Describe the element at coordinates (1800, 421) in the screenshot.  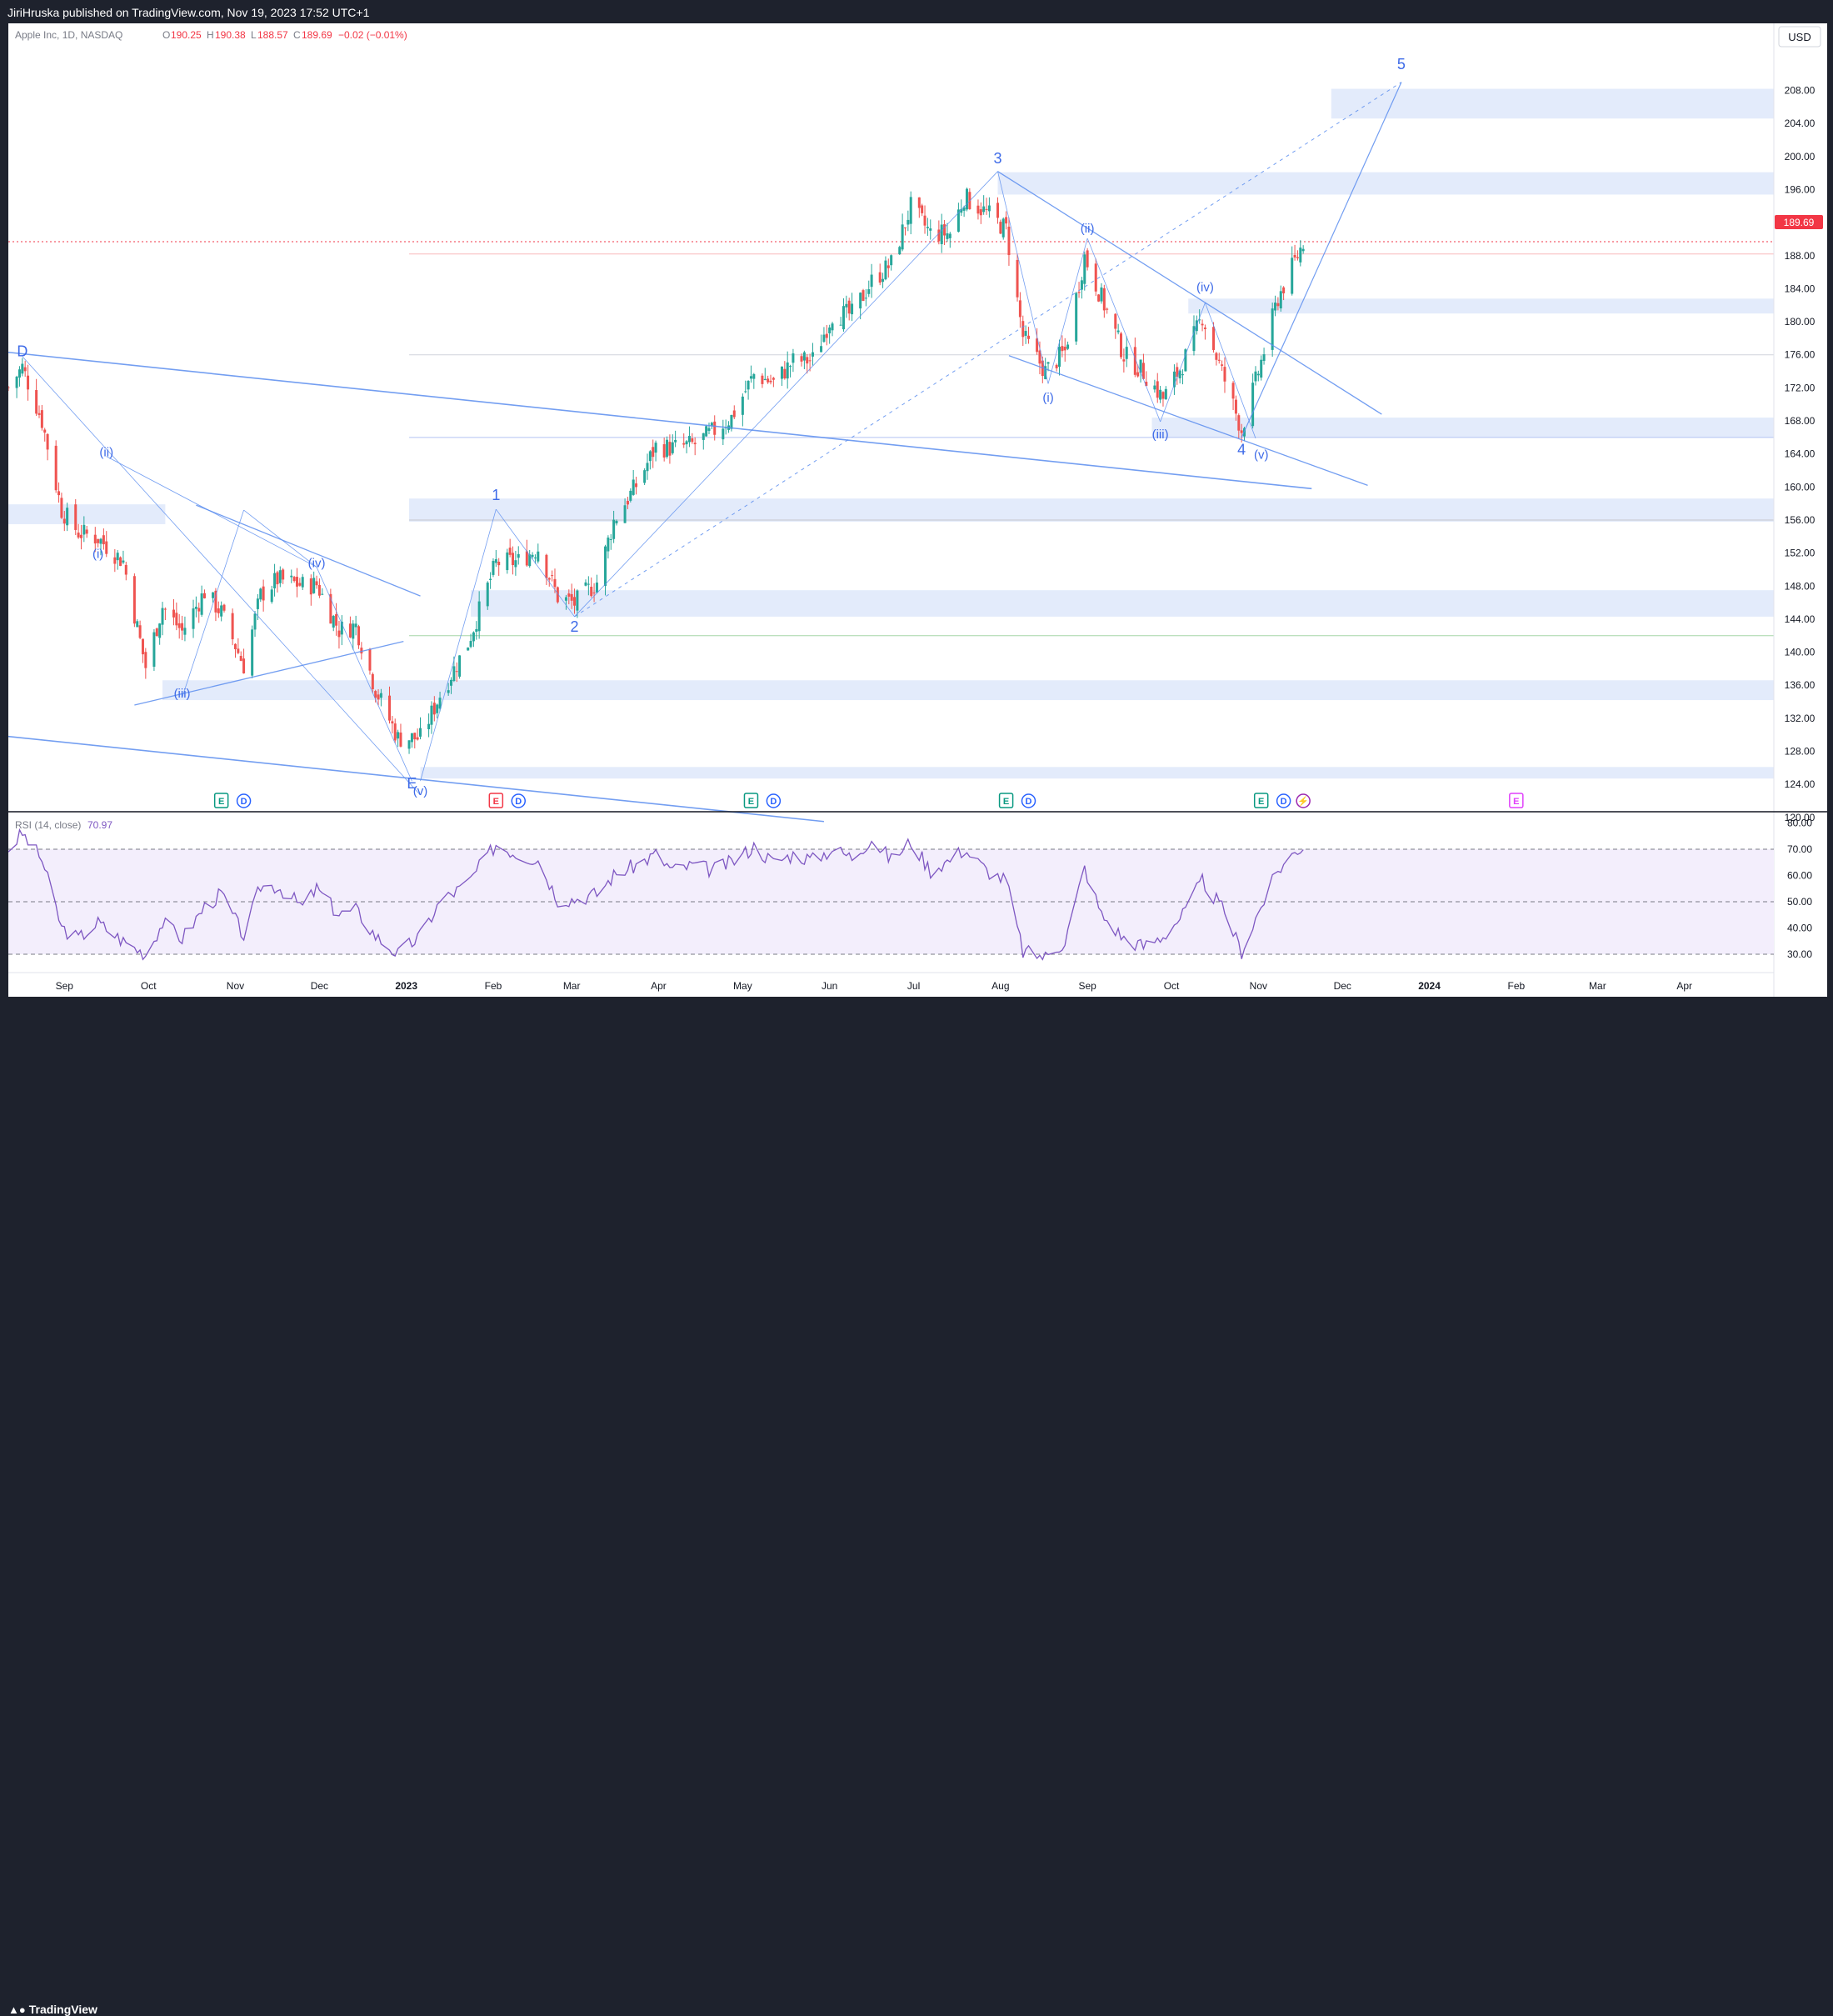
I see `price-tick-label: 168.00` at that location.